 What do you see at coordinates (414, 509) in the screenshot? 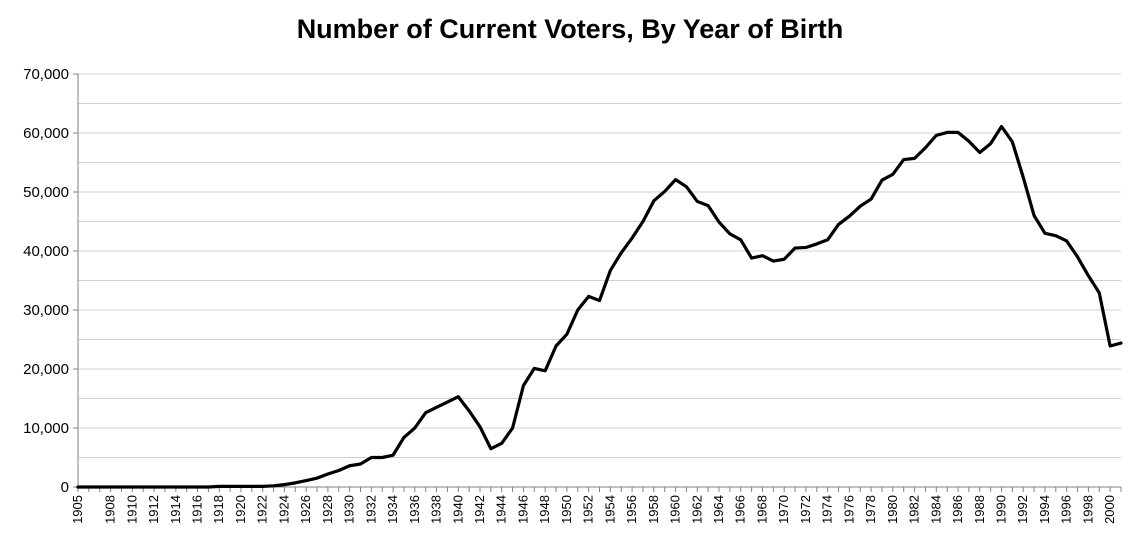
I see `x-tick-label: 1936` at bounding box center [414, 509].